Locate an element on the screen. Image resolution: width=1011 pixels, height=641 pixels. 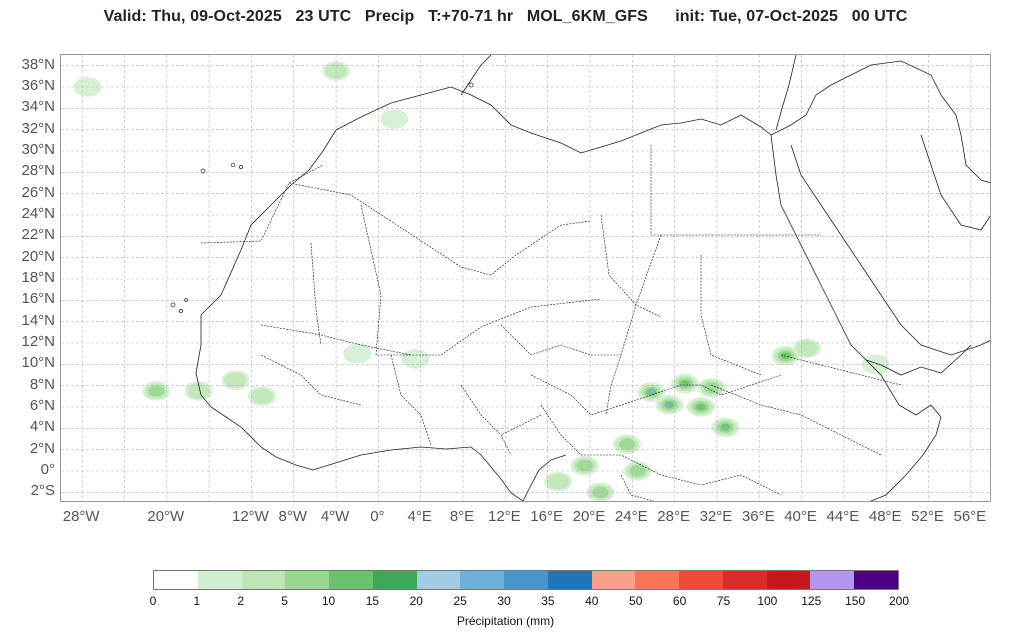
lat-label: 24°N is located at coordinates (38, 213).